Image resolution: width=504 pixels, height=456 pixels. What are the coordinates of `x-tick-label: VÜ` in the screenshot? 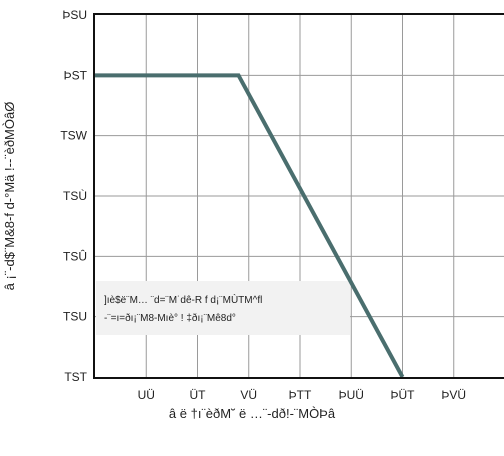 It's located at (248, 395).